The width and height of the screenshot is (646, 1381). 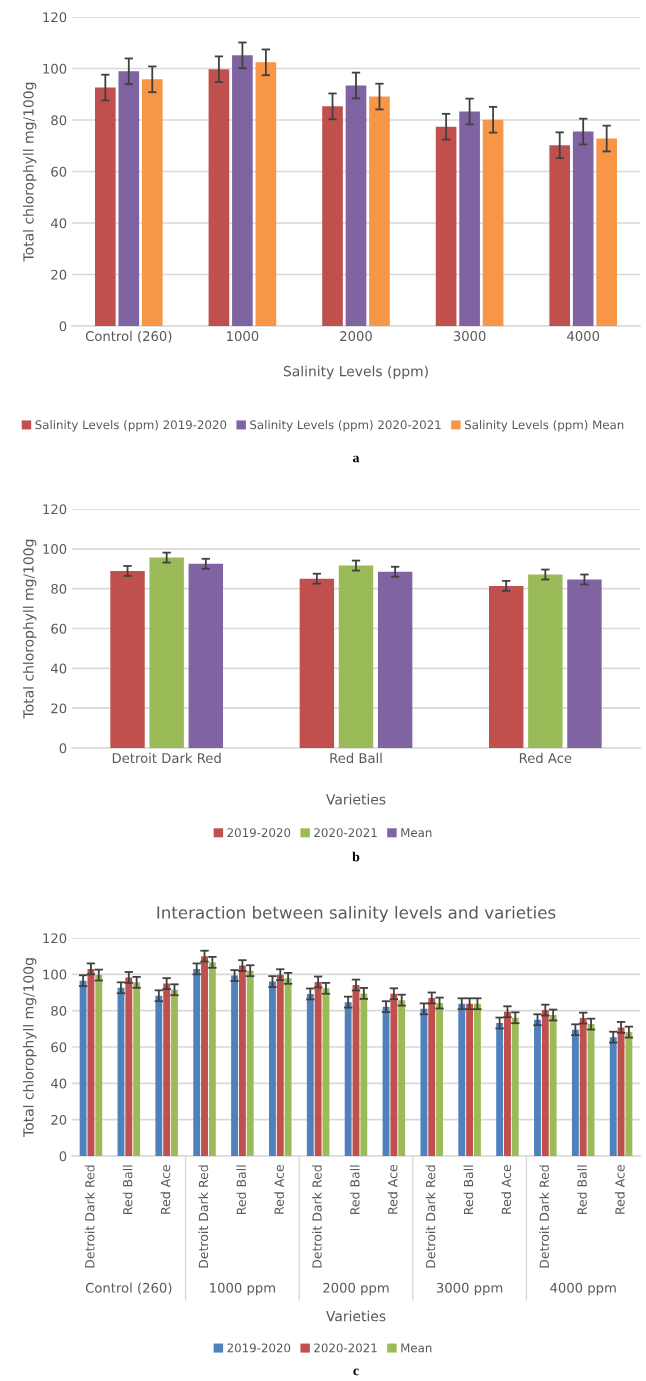 I want to click on legend-label: Salinity Levels (ppm) 2020-2021, so click(x=345, y=426).